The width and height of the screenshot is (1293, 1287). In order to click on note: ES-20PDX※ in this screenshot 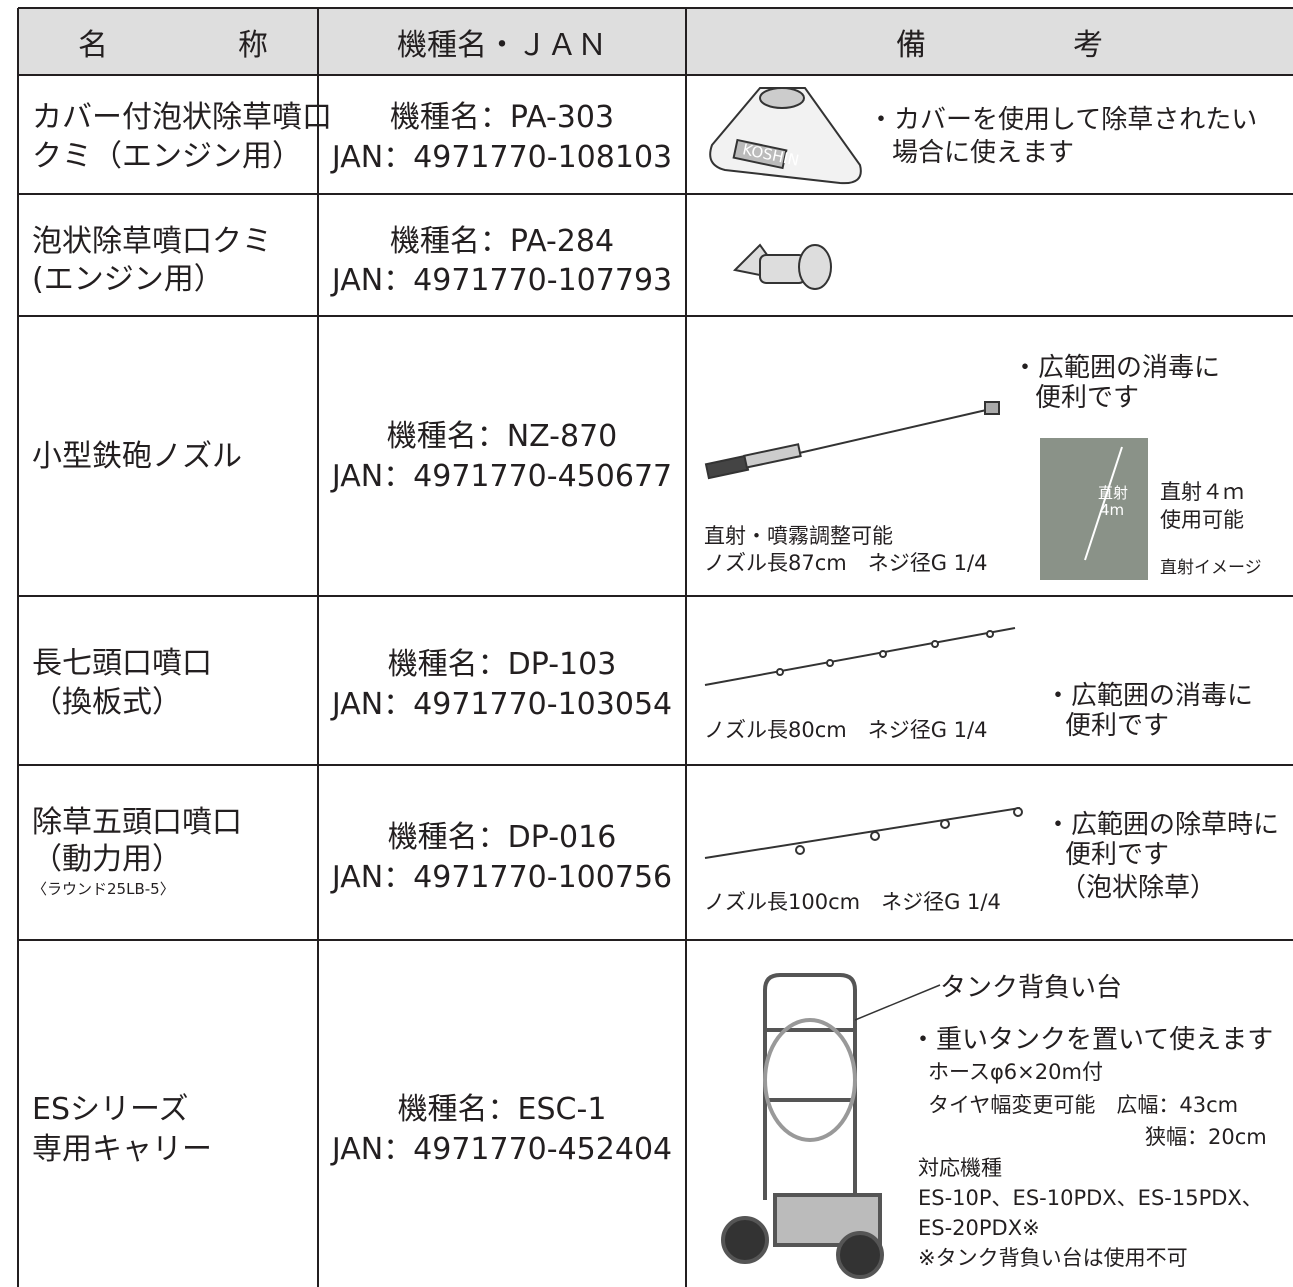, I will do `click(979, 1228)`.